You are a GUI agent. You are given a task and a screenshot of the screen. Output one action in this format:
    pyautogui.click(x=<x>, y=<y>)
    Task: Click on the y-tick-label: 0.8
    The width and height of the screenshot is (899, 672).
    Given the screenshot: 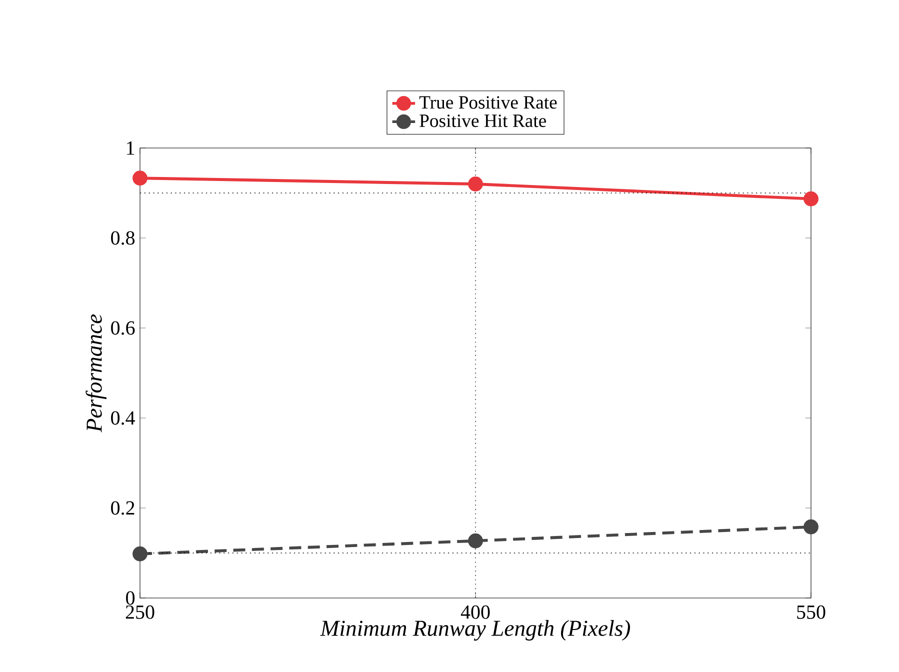 What is the action you would take?
    pyautogui.click(x=123, y=238)
    